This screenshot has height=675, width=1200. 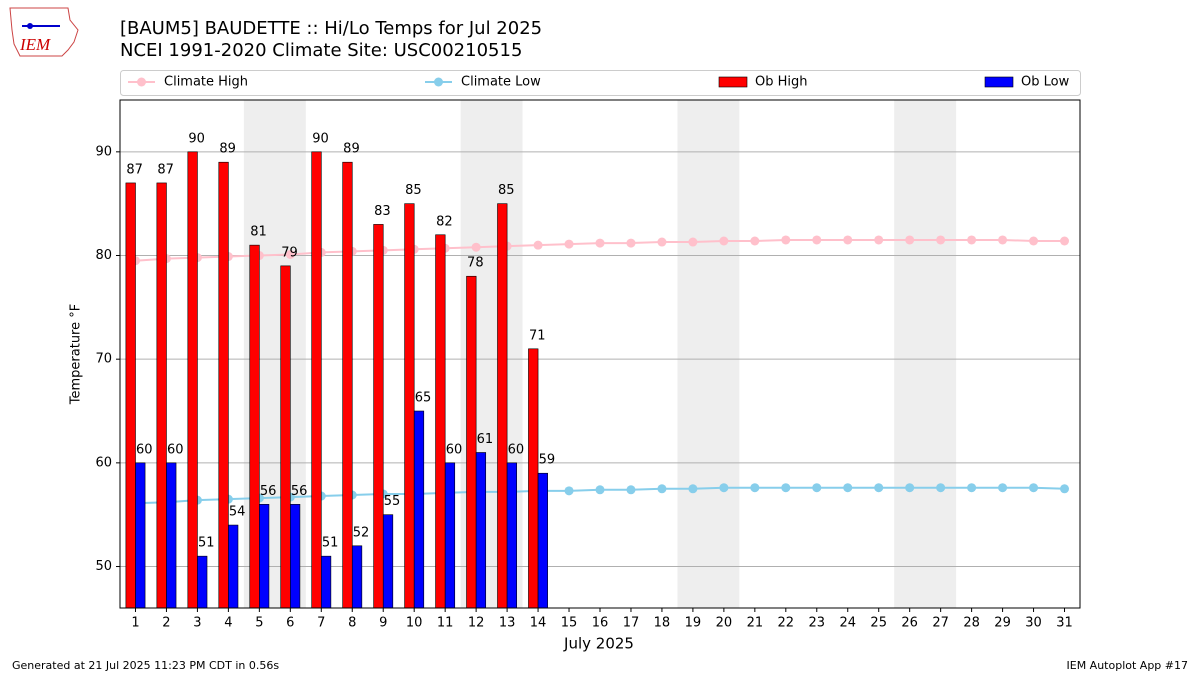 I want to click on x-tick-label: 8, so click(x=352, y=623).